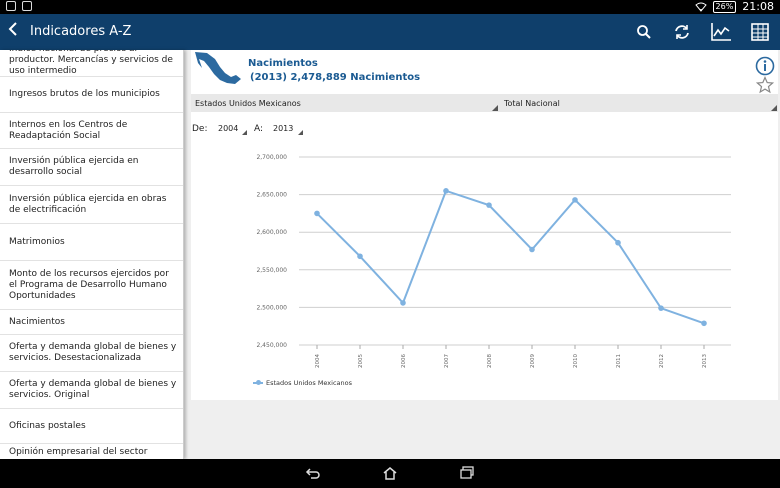 The height and width of the screenshot is (488, 780). I want to click on y-tick-label: 2,600,000, so click(271, 232).